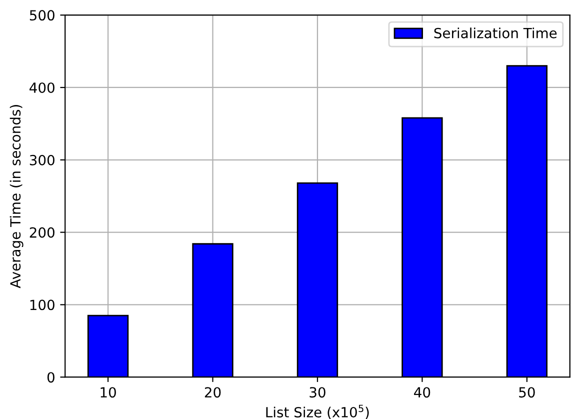 The width and height of the screenshot is (571, 419). I want to click on x-tick-label: 30, so click(318, 392).